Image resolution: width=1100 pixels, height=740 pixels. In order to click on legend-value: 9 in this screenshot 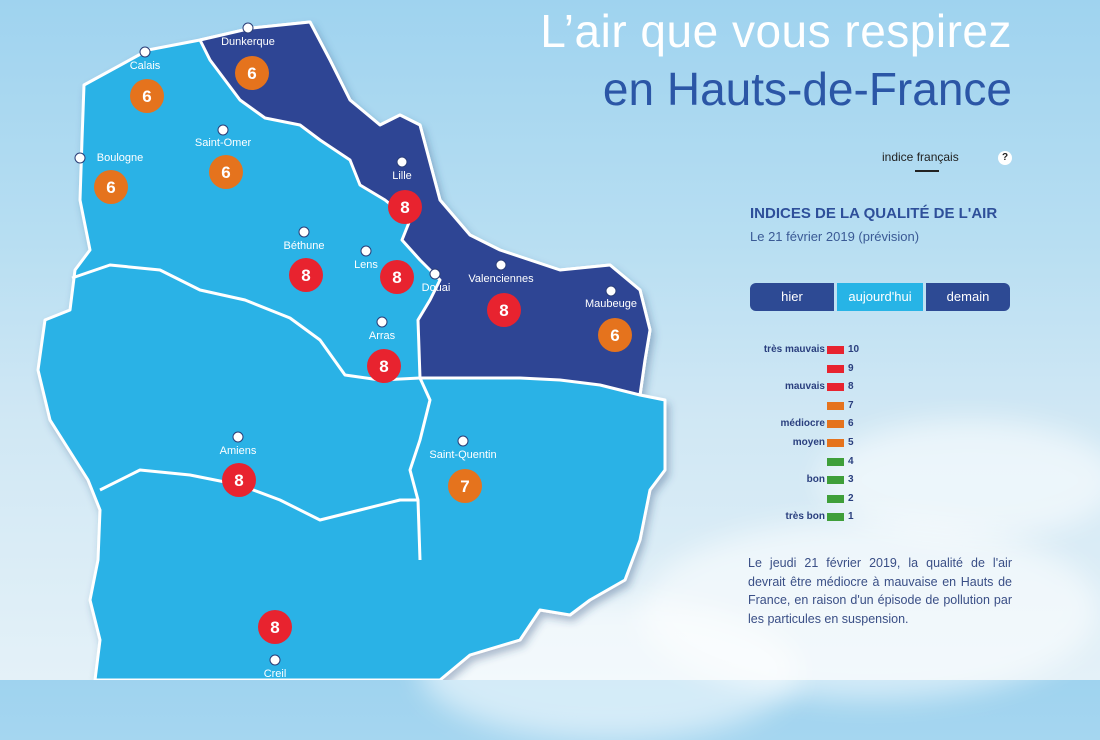, I will do `click(851, 368)`.